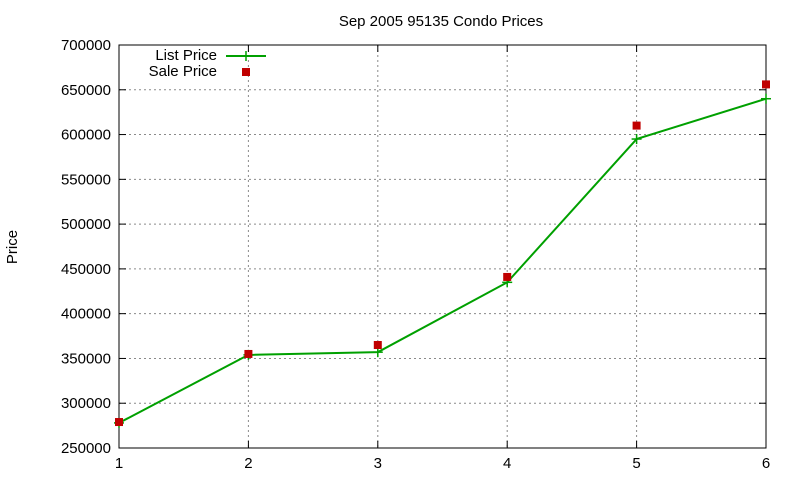 This screenshot has width=800, height=480. Describe the element at coordinates (86, 448) in the screenshot. I see `y-tick-label: 250000` at that location.